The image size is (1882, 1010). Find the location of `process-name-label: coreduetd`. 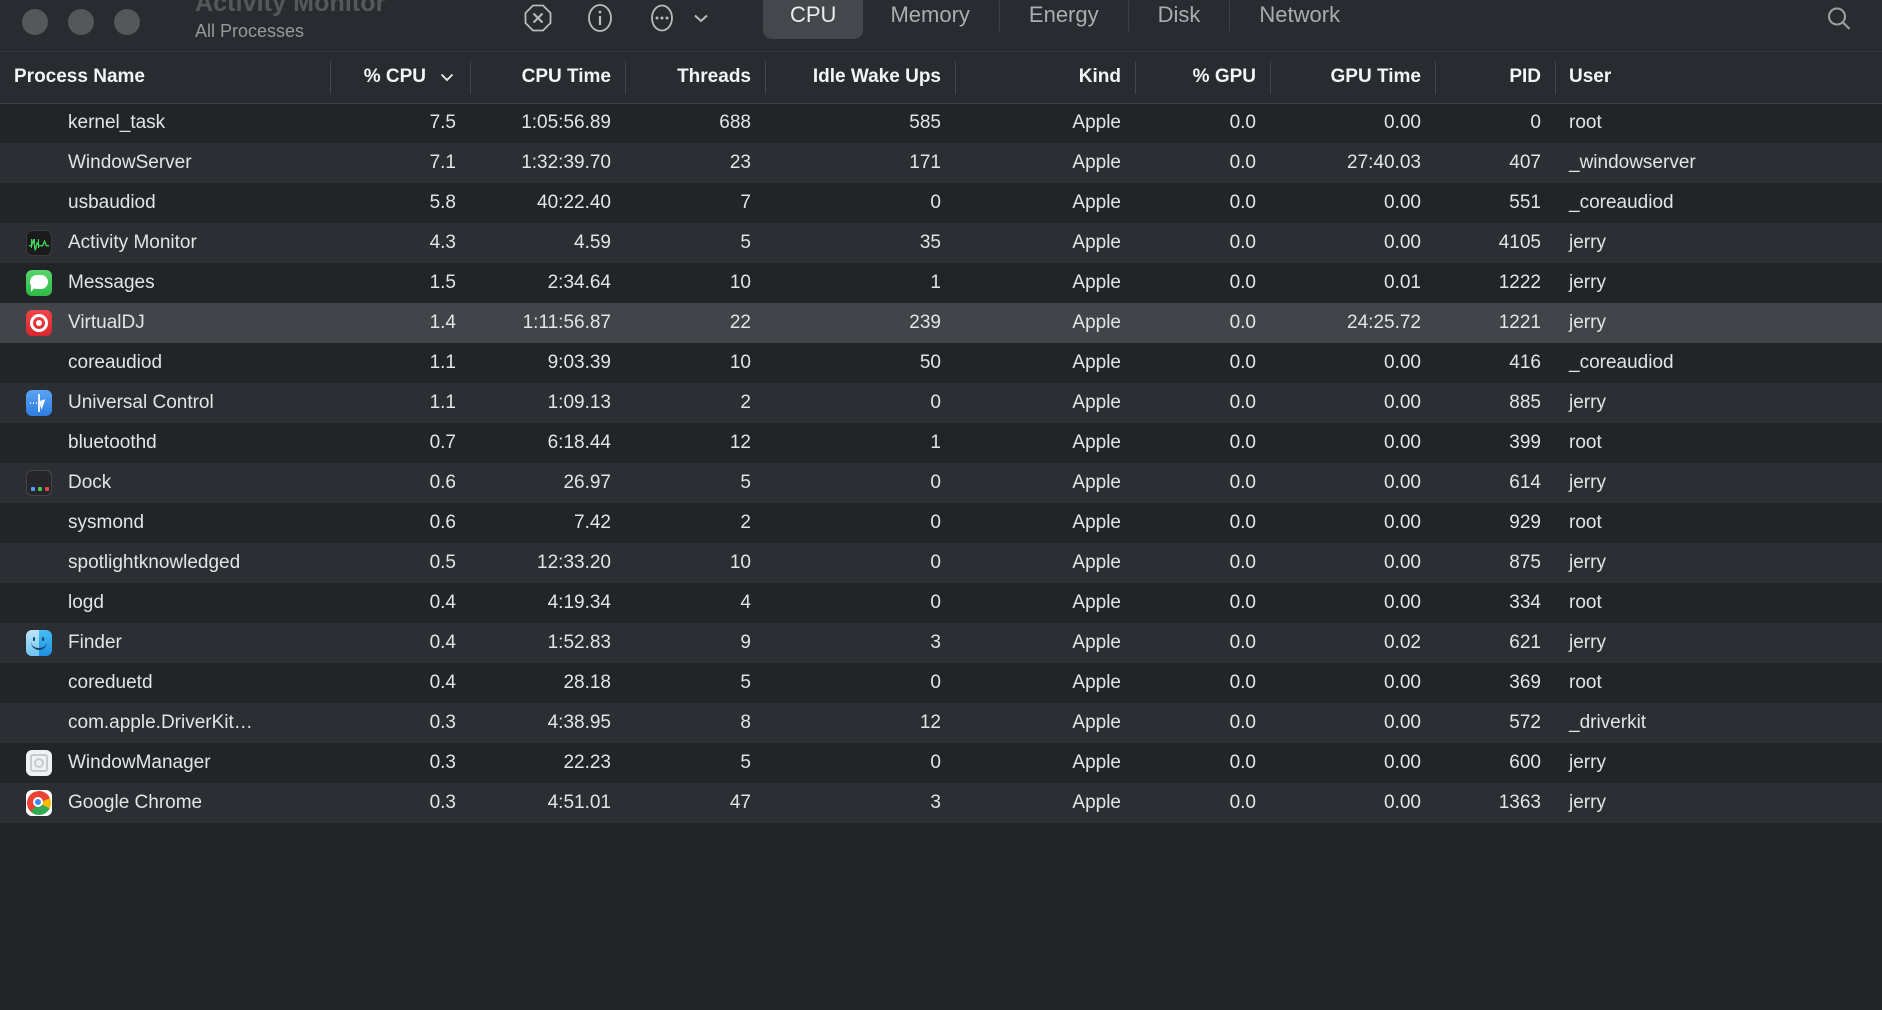

process-name-label: coreduetd is located at coordinates (110, 682).